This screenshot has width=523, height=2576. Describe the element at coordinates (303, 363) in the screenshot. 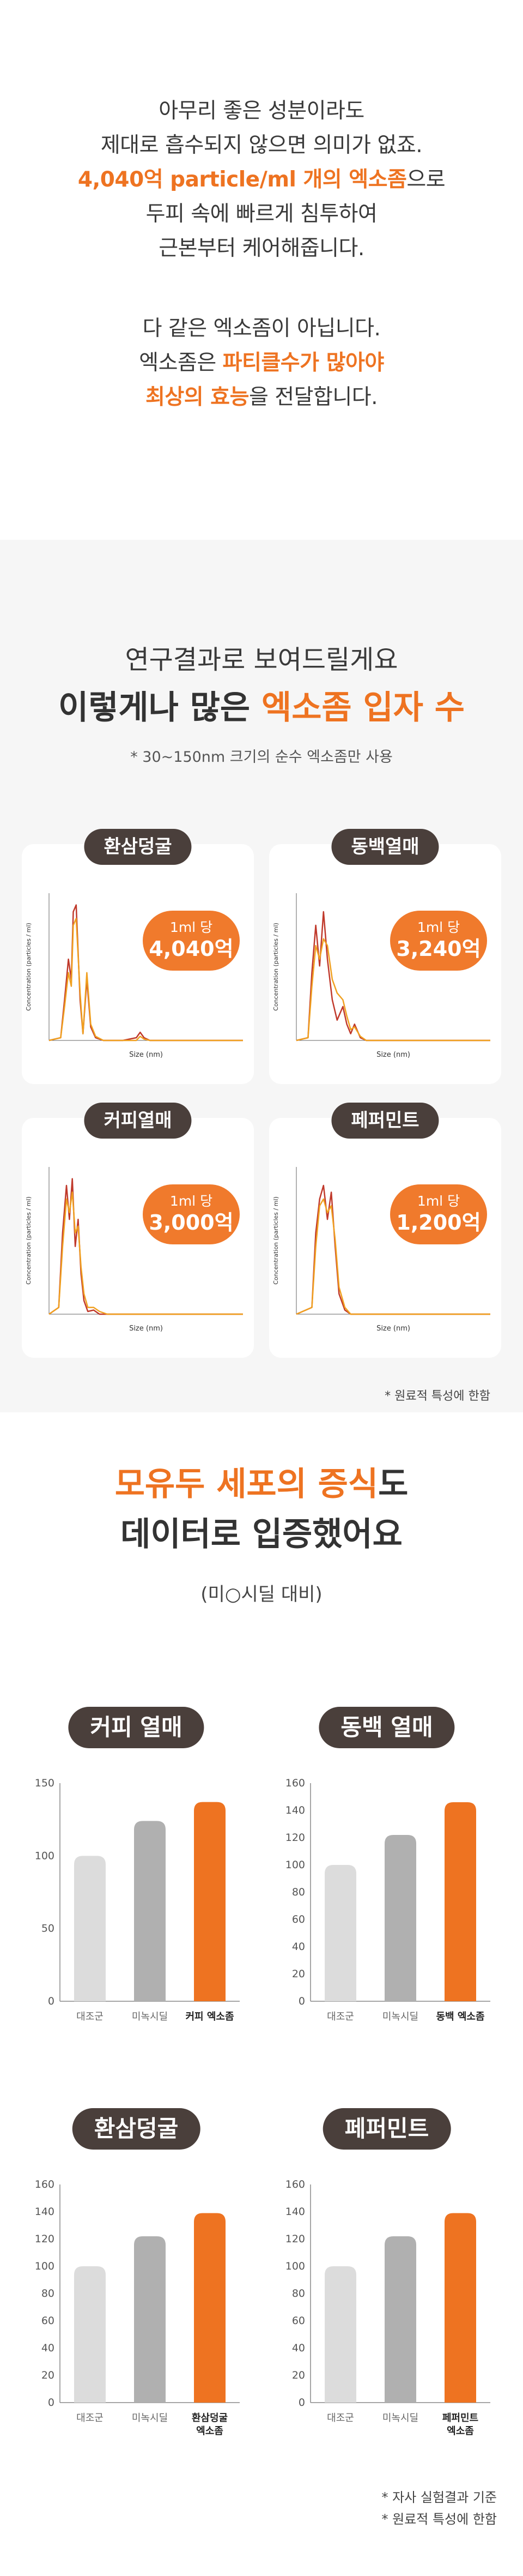

I see `intro-highlight: 파티클수가 많아야` at that location.